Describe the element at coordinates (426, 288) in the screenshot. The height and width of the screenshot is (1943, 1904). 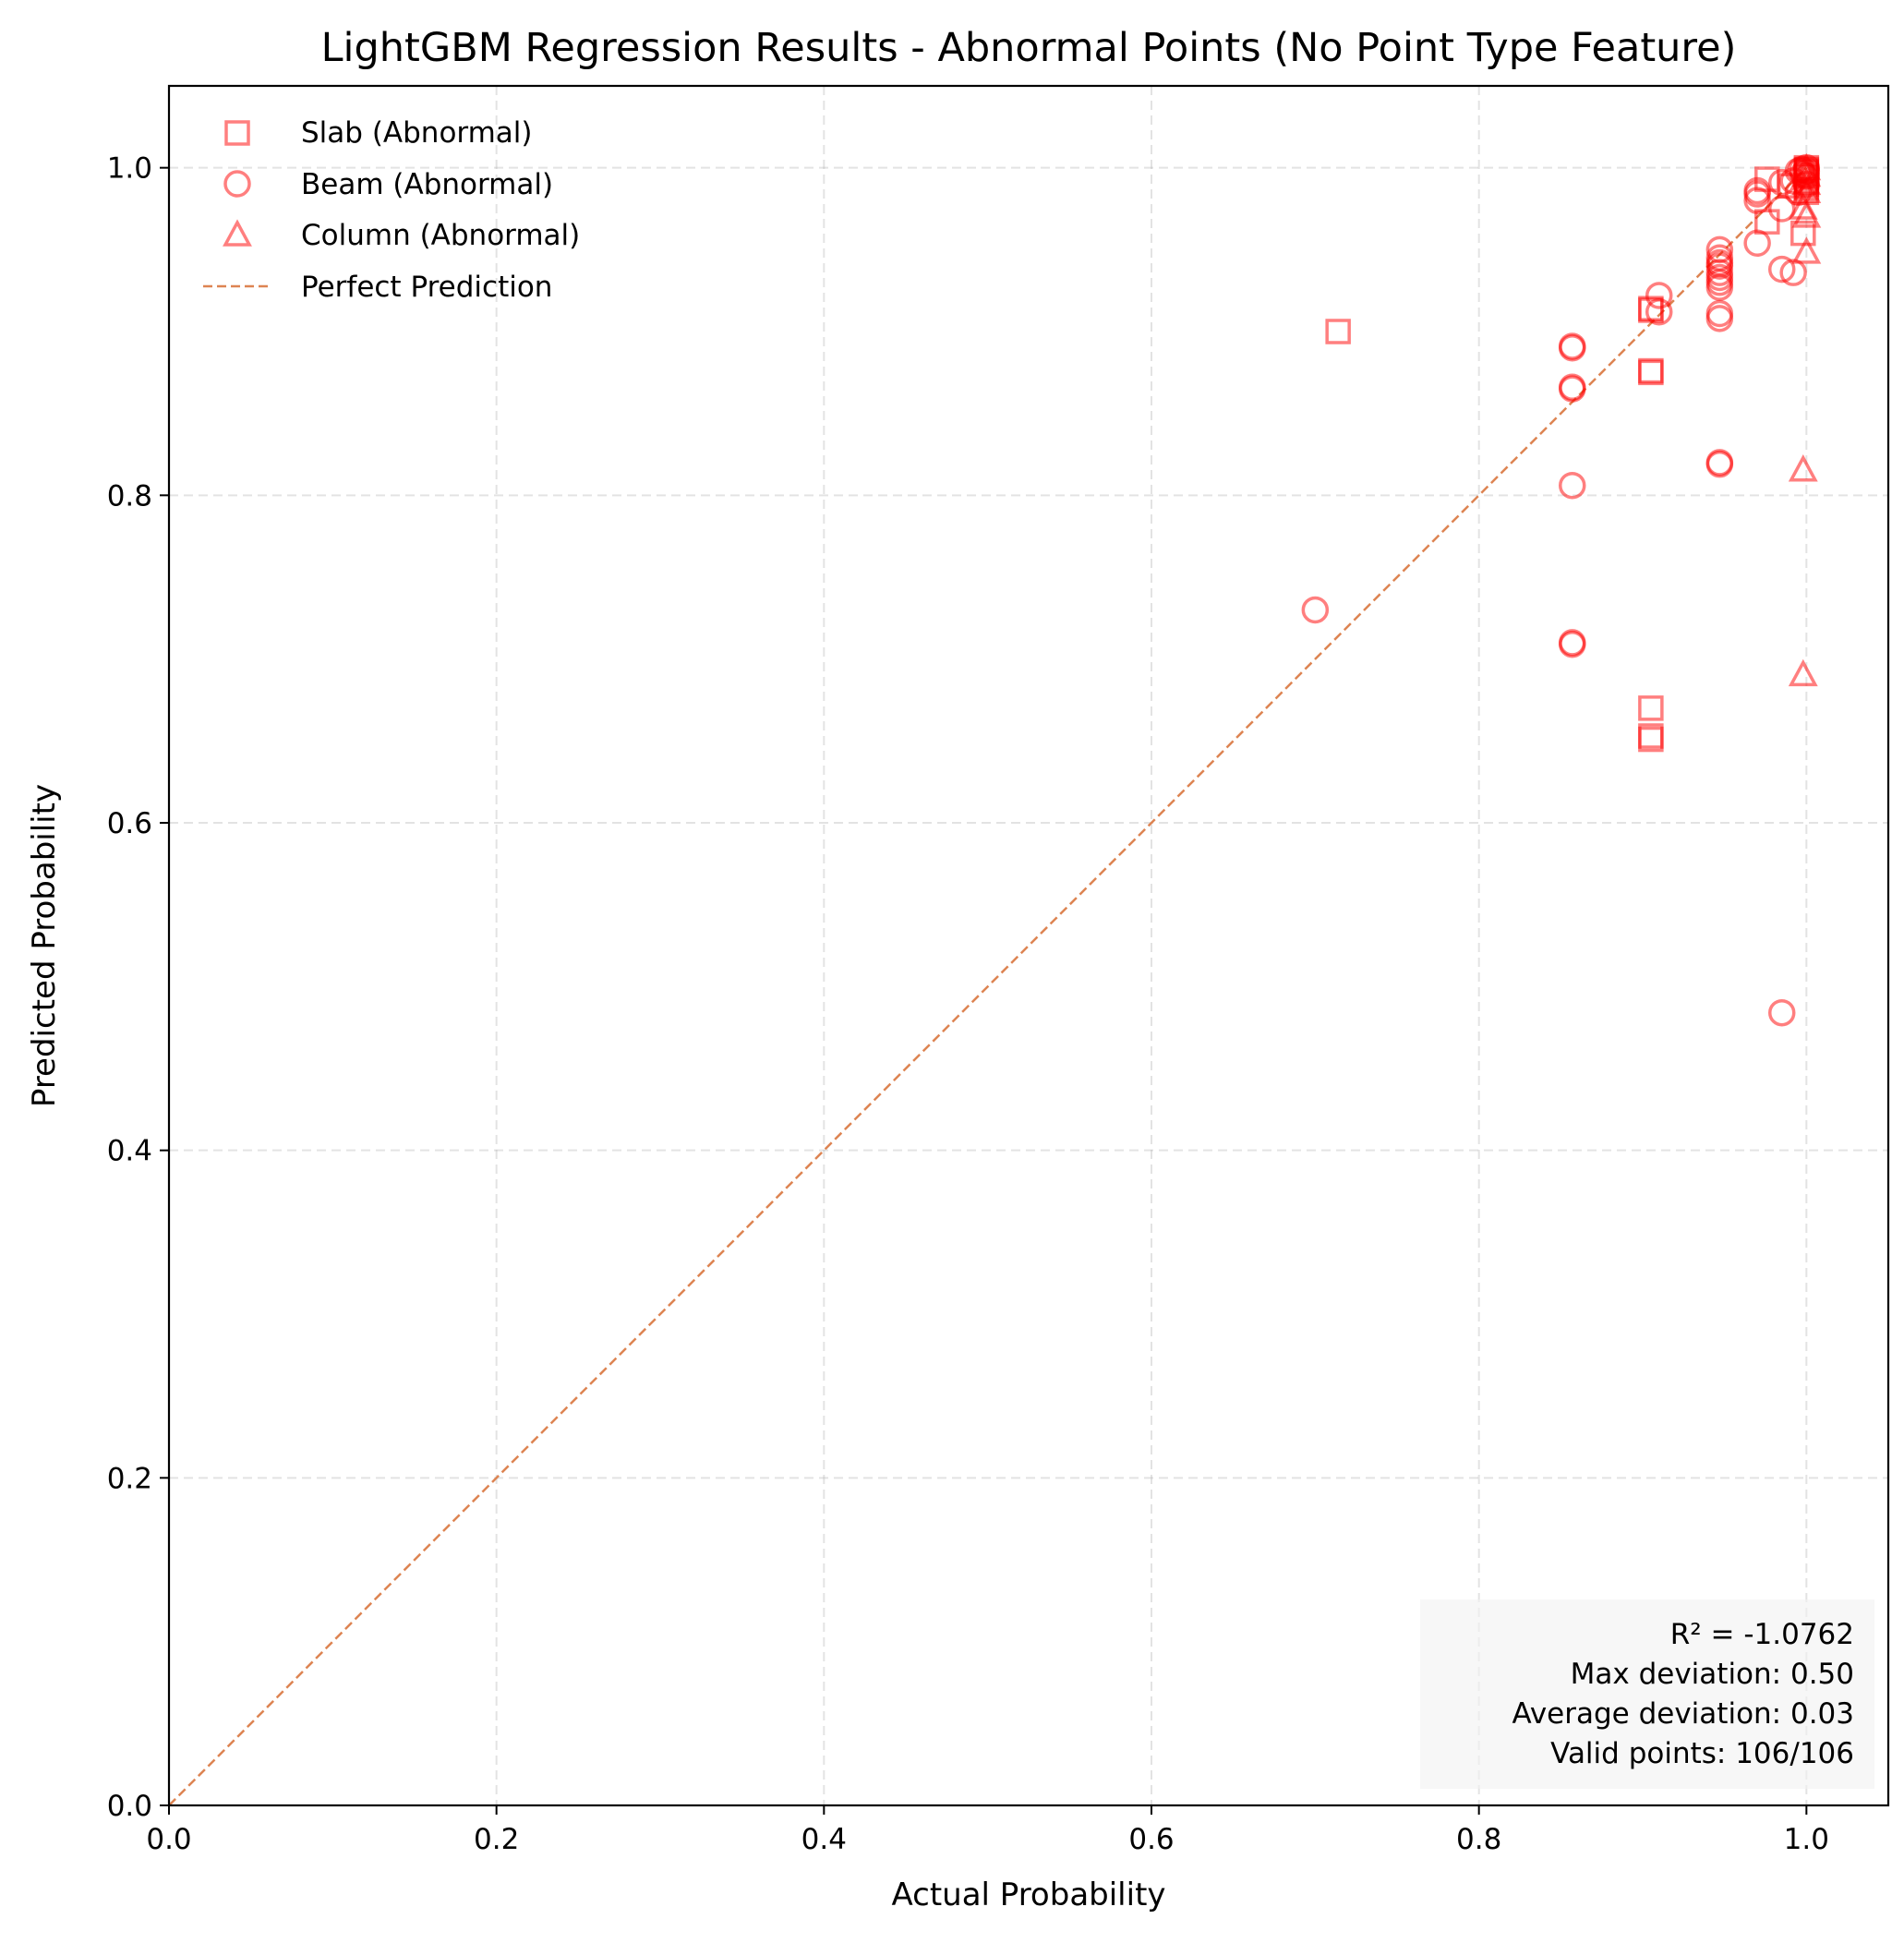
I see `legend-label-perfect-prediction: Perfect Prediction` at that location.